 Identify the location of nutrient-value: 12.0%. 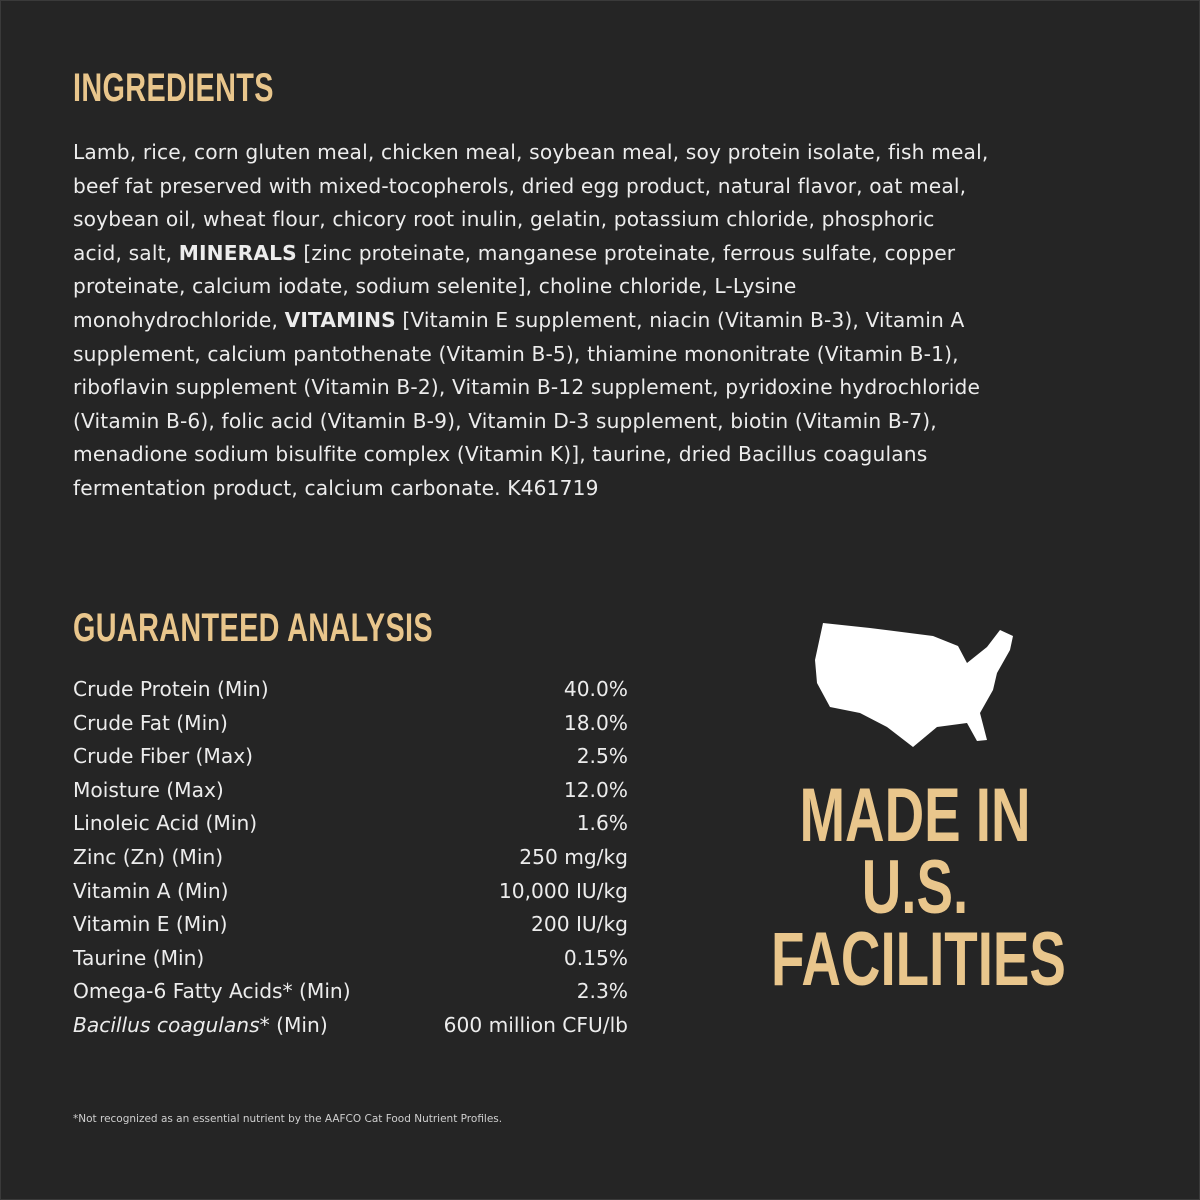
(595, 789).